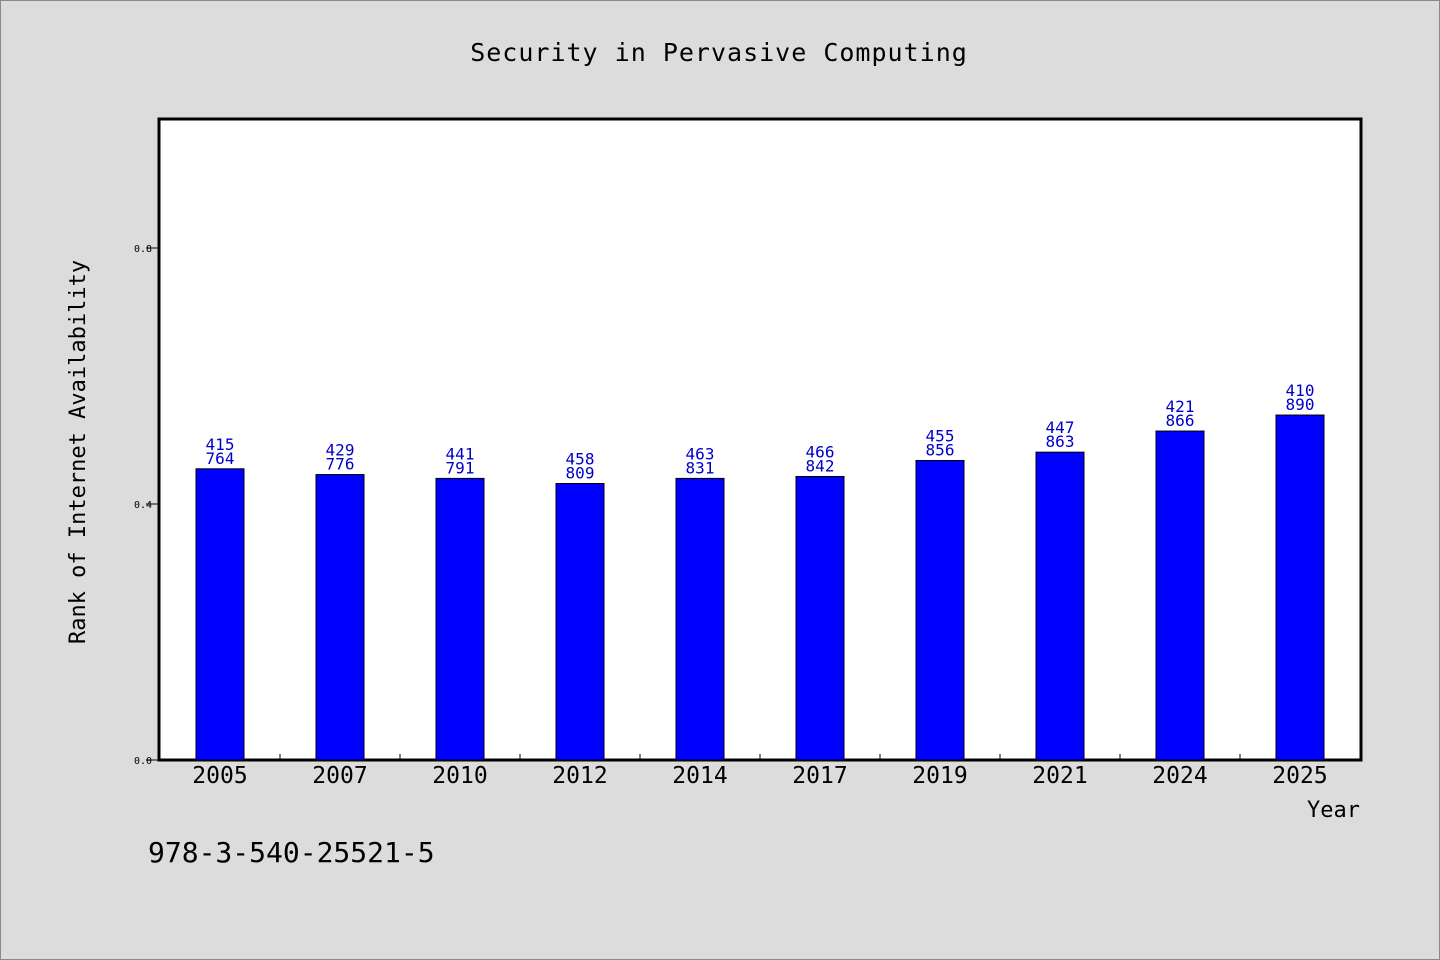 This screenshot has height=960, width=1440. What do you see at coordinates (219, 776) in the screenshot?
I see `x-tick-label: 2005` at bounding box center [219, 776].